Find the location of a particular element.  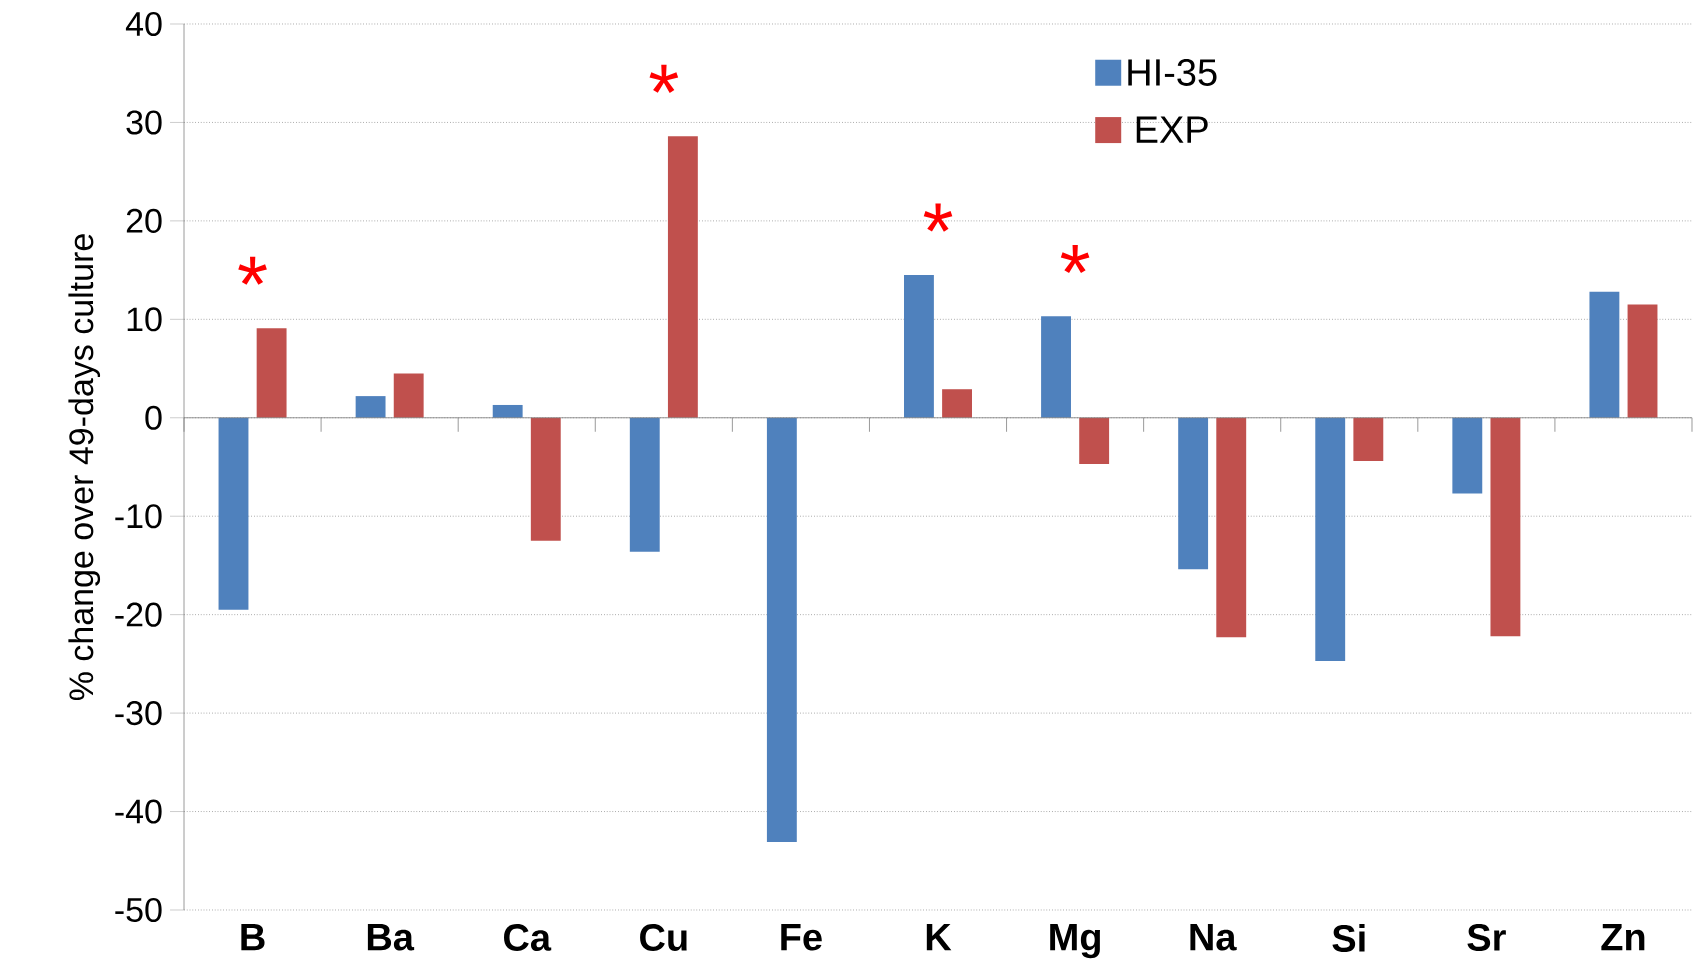

y-tick-label: 30 is located at coordinates (144, 122).